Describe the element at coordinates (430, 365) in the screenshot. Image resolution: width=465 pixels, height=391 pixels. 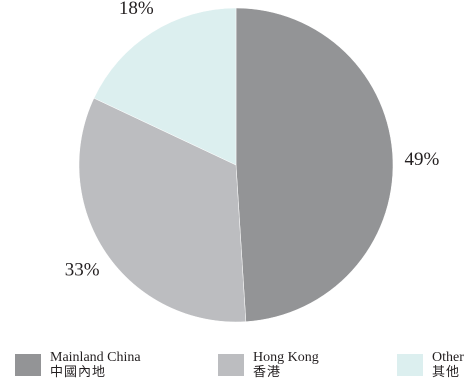
I see `legend-item-other: Other 其他` at that location.